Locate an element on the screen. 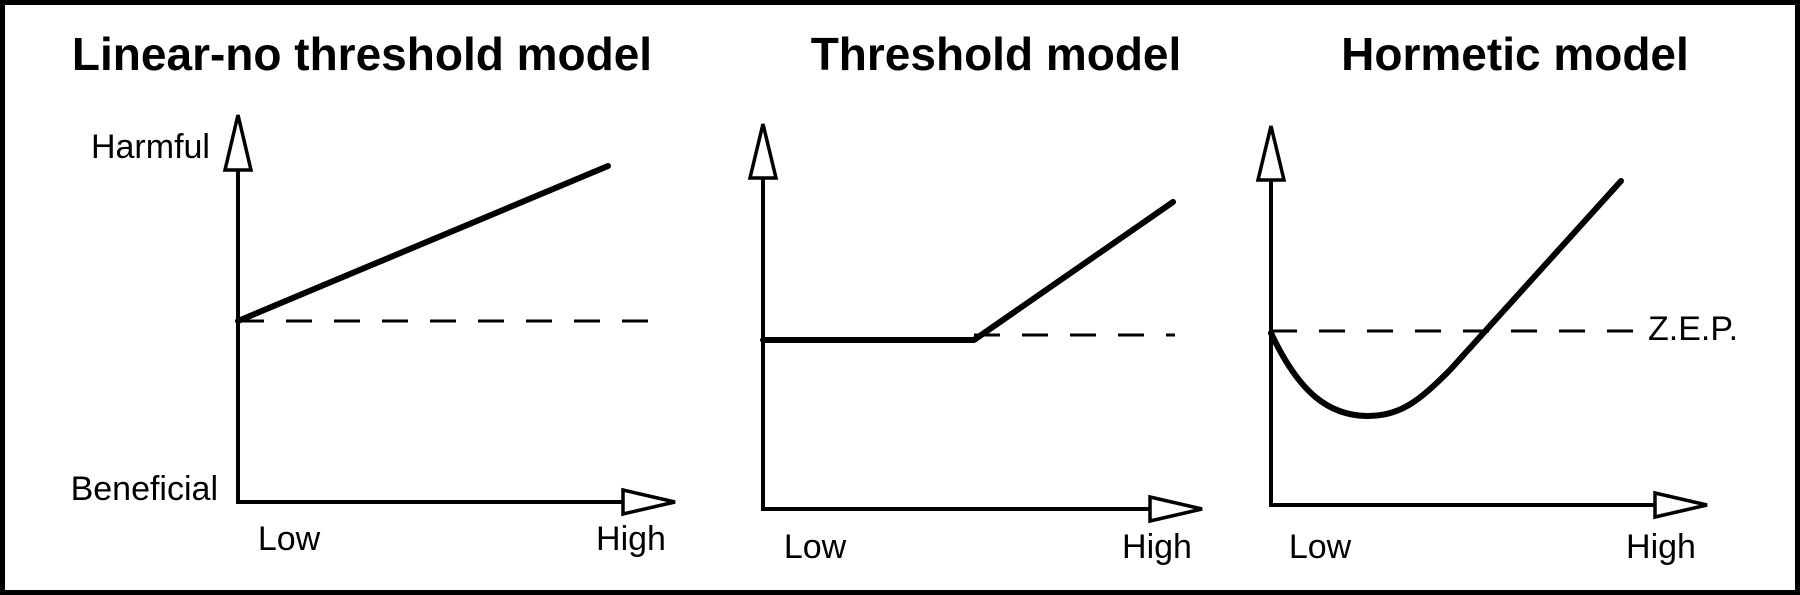 The image size is (1800, 595). panel-title: Hormetic model is located at coordinates (1515, 54).